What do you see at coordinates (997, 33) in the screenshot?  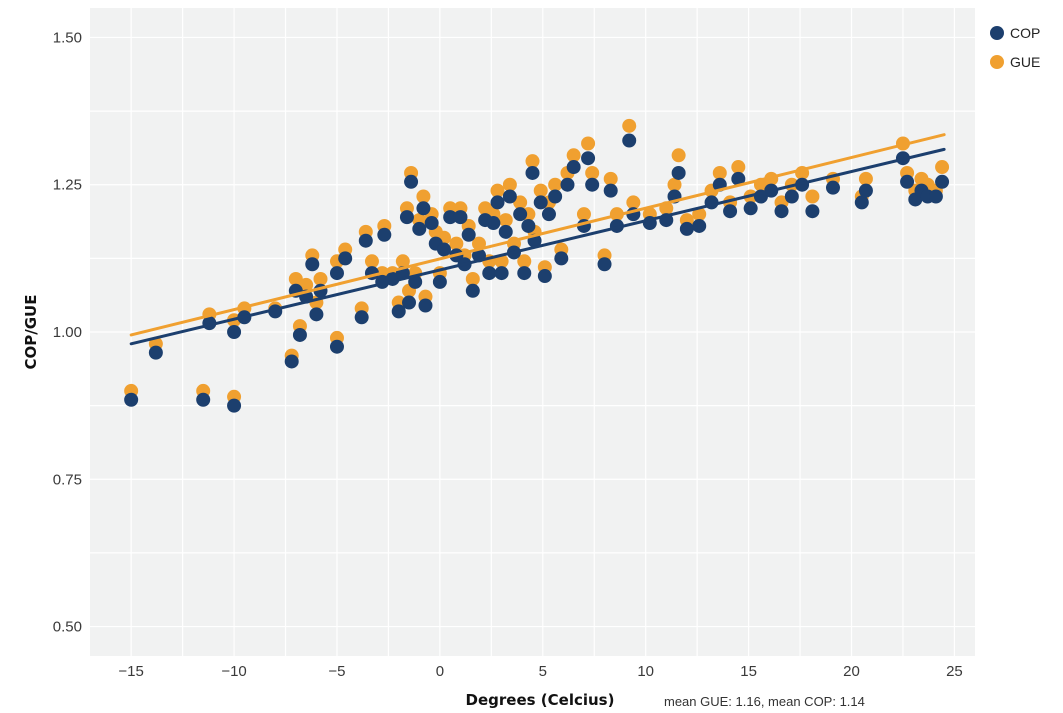 I see `legend-marker-cop` at bounding box center [997, 33].